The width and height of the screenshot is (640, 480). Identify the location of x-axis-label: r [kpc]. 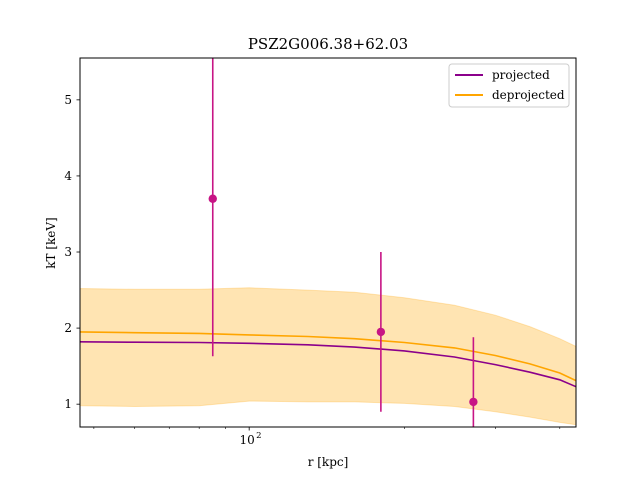
(328, 462).